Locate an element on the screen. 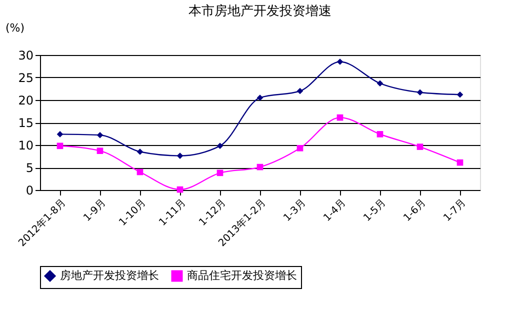  legend-label: 商品住宅开发投资增长 is located at coordinates (242, 275).